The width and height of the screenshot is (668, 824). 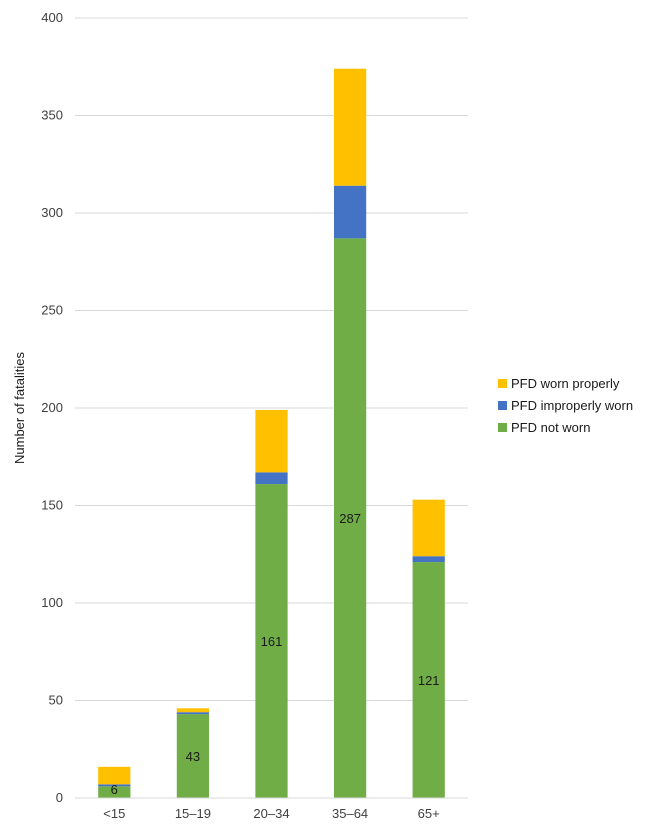 I want to click on legend-swatch-pfd-not-worn, so click(x=502, y=427).